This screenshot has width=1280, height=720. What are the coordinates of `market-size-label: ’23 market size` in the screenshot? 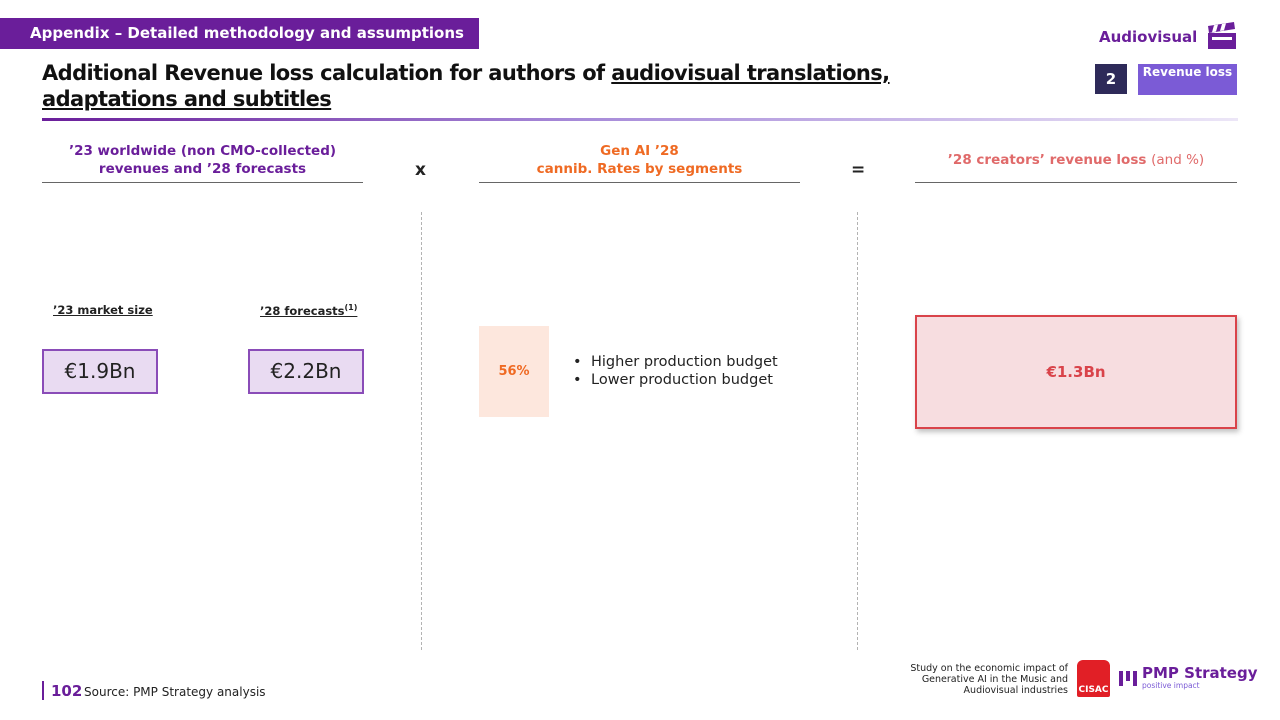 It's located at (103, 310).